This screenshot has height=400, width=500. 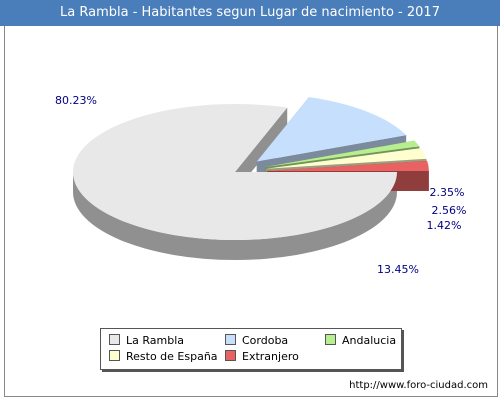 I want to click on data-label-cordoba: 13.45%, so click(x=398, y=269).